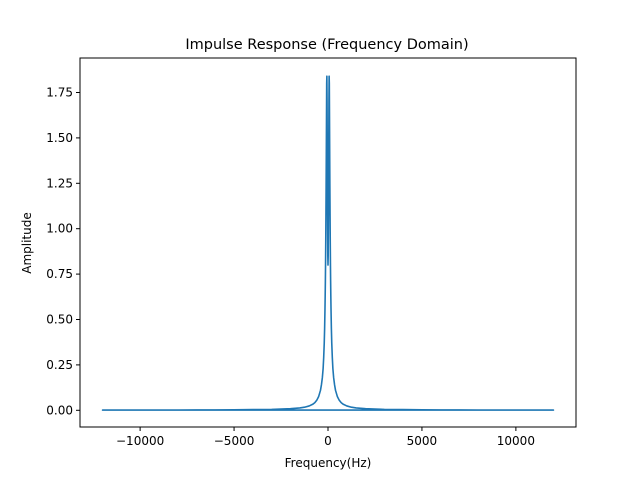  I want to click on x-axis: −10000 −5000 0 5000 10000, so click(325, 437).